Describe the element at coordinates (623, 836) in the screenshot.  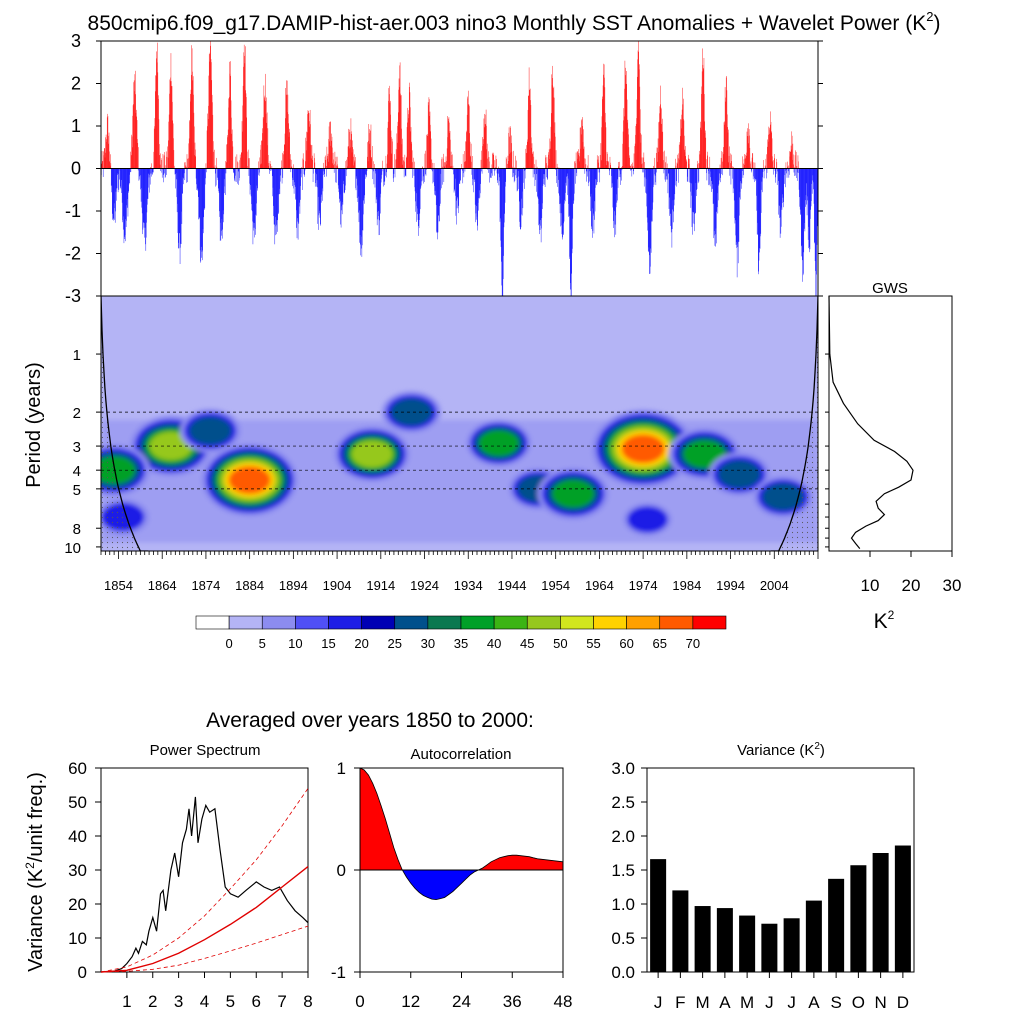
I see `variance-y-tick-label: 2.0` at that location.